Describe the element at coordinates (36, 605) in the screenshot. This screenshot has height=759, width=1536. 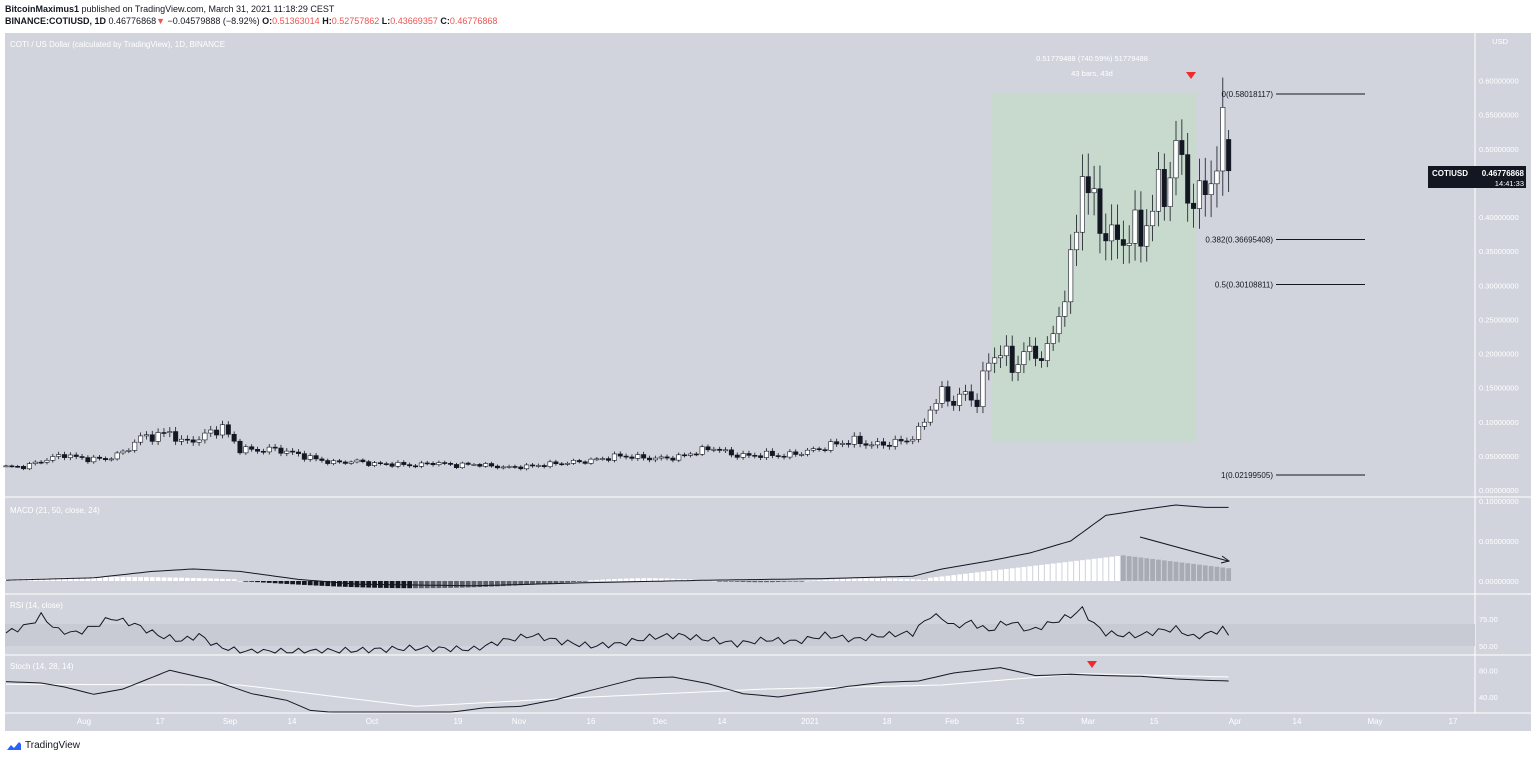
I see `rsi-title: RSI (14, close)` at that location.